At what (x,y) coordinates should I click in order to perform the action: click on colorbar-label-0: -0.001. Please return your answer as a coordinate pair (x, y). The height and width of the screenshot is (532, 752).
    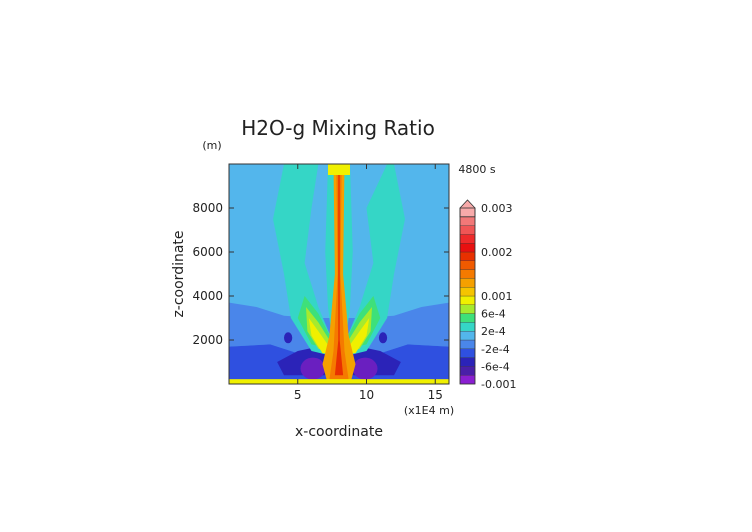
    Looking at the image, I should click on (498, 384).